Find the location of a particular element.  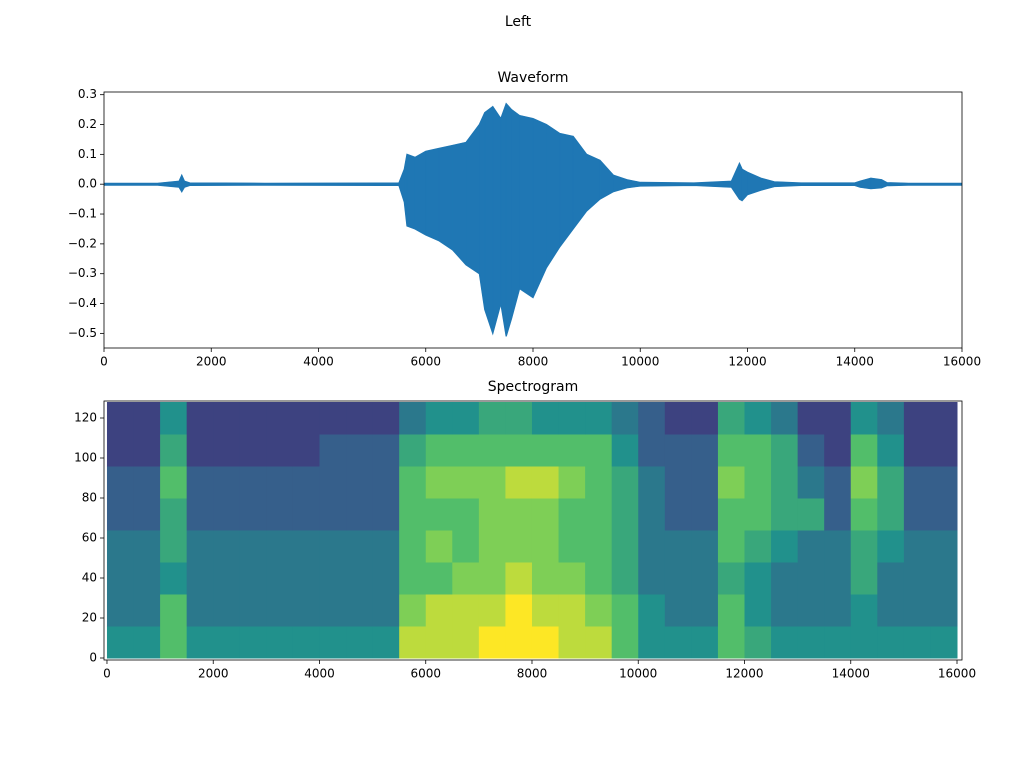

figure-title: Left is located at coordinates (518, 22).